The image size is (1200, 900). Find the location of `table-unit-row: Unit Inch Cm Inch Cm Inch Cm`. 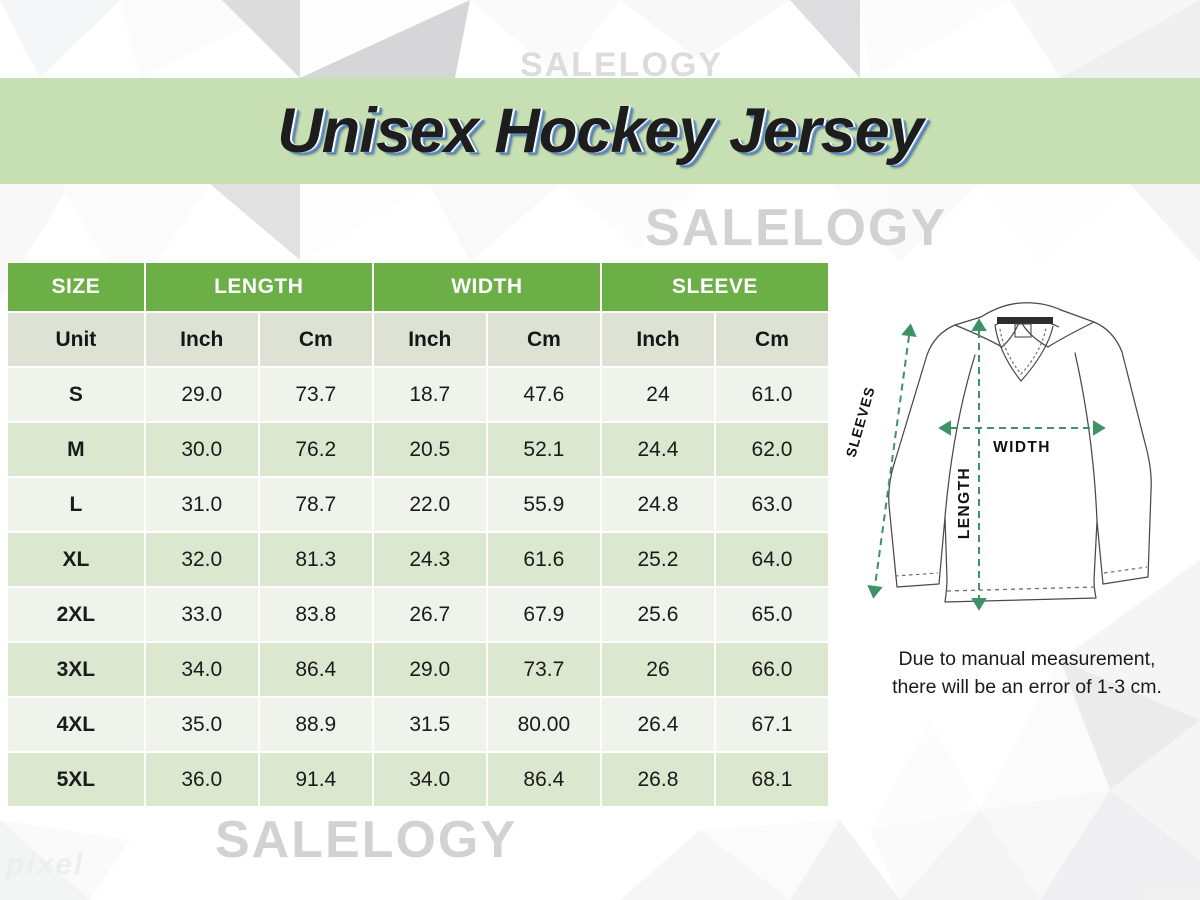

table-unit-row: Unit Inch Cm Inch Cm Inch Cm is located at coordinates (418, 339).